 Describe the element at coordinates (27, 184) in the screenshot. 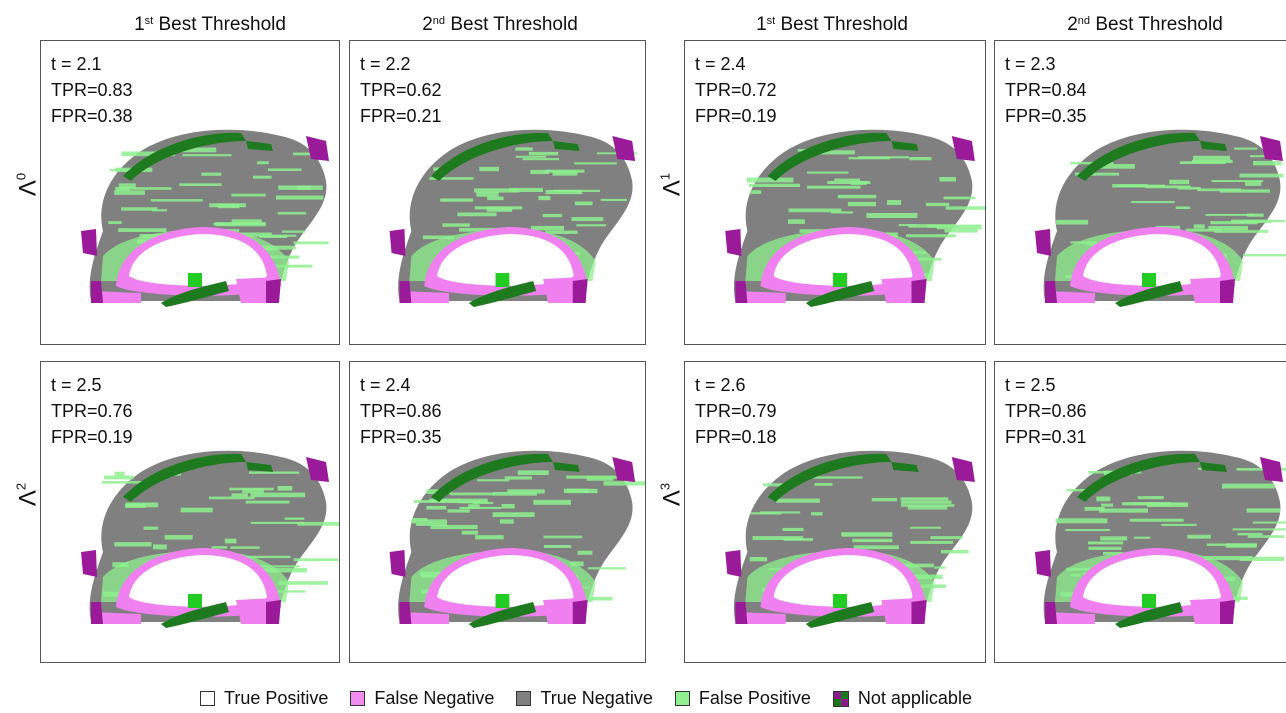

I see `row-label-lambda-0: Λ0` at that location.